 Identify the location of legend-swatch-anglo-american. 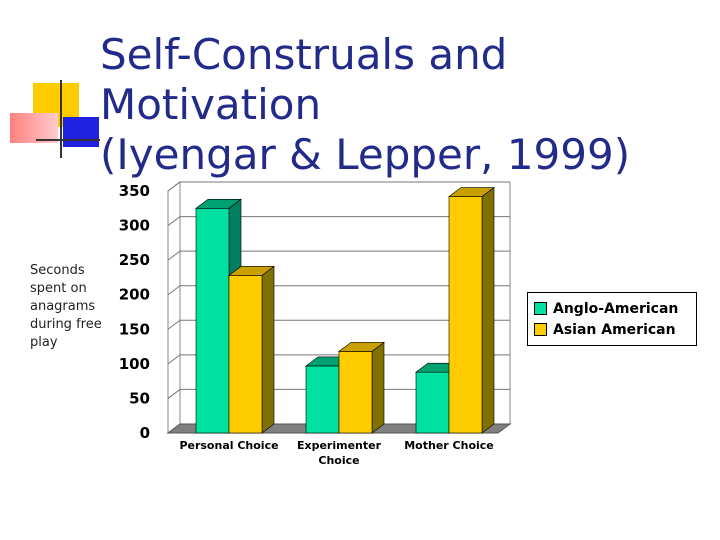
(540, 308).